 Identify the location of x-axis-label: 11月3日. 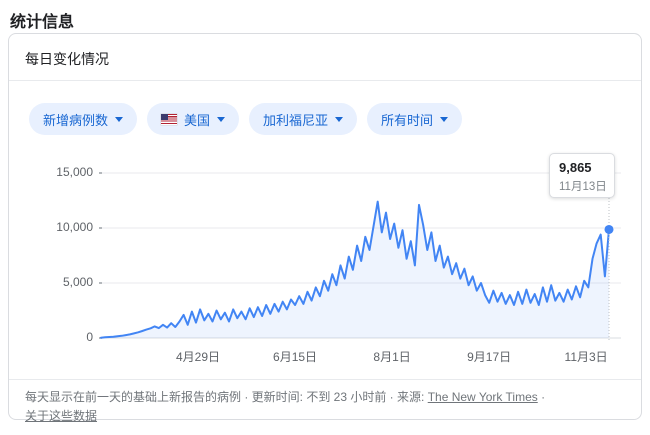
(586, 357).